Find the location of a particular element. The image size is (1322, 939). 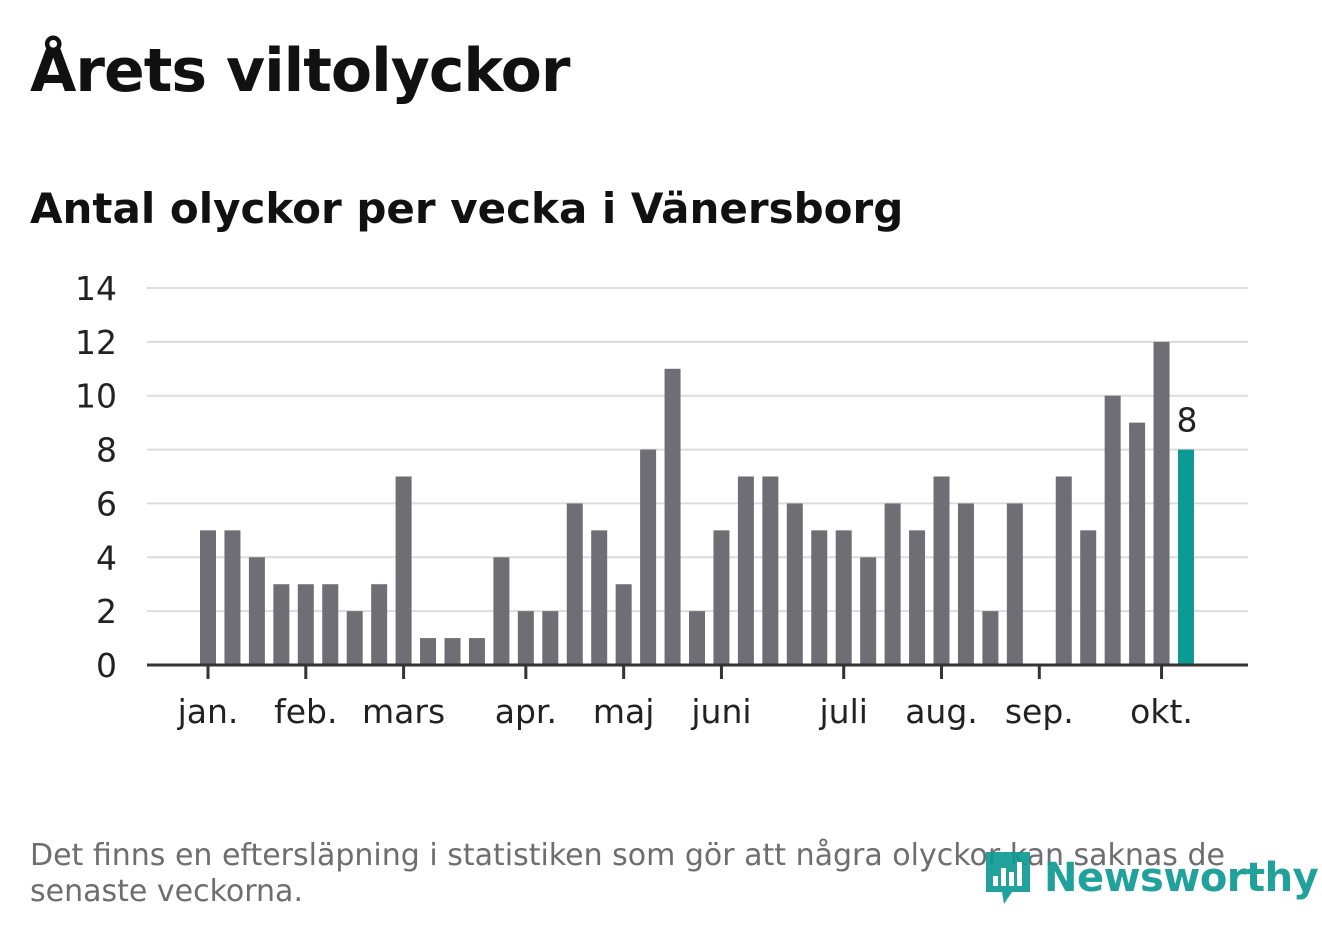

x-tick-label-sep.: sep. is located at coordinates (1039, 711).